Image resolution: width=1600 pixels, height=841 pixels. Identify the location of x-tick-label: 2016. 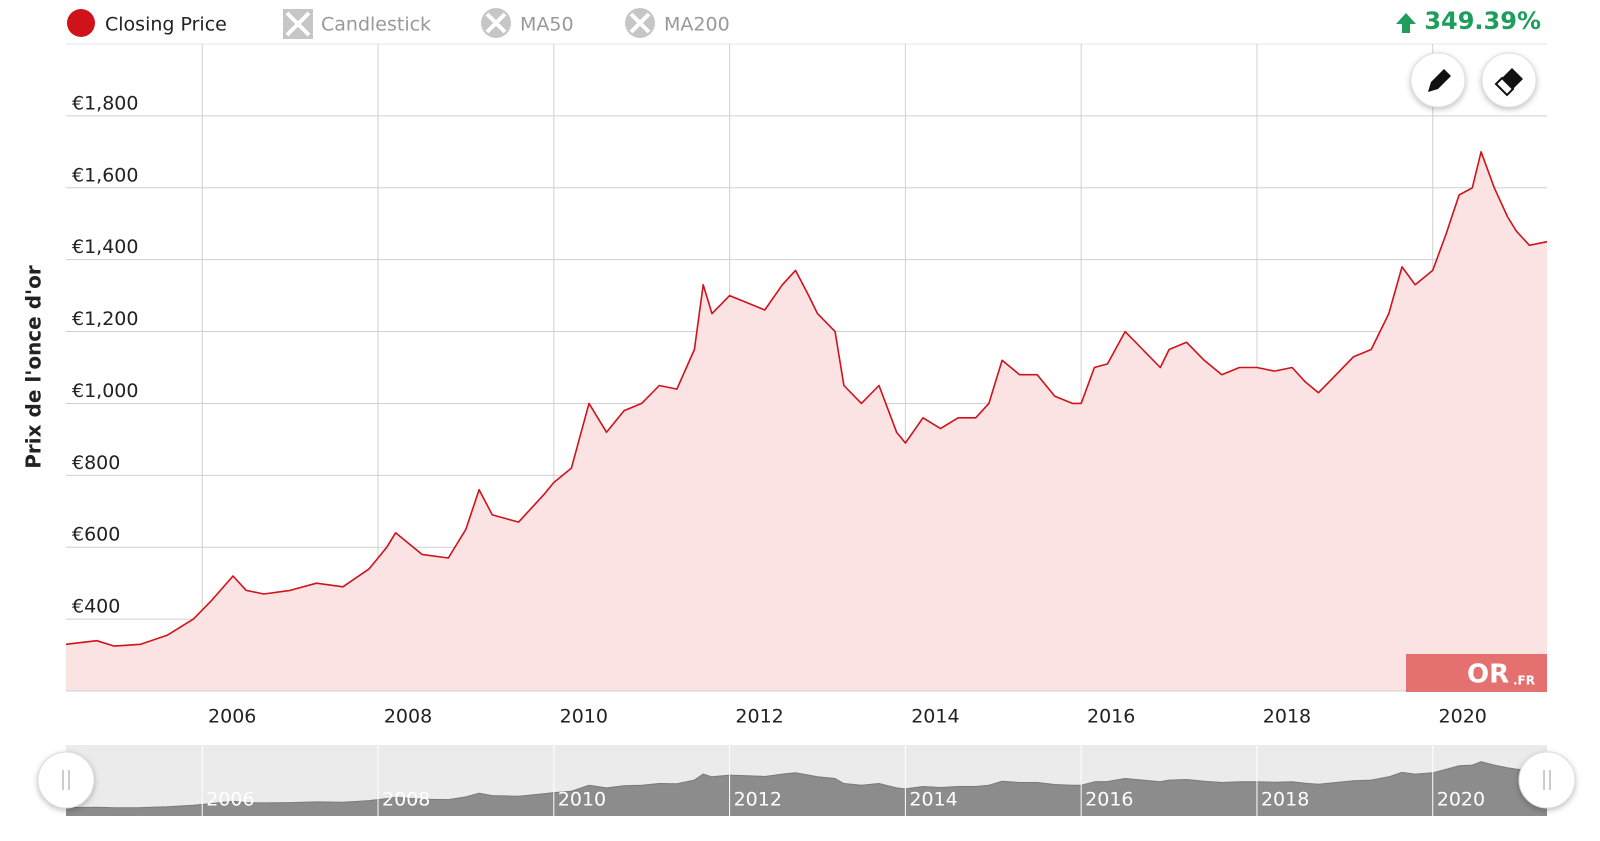
(1111, 717).